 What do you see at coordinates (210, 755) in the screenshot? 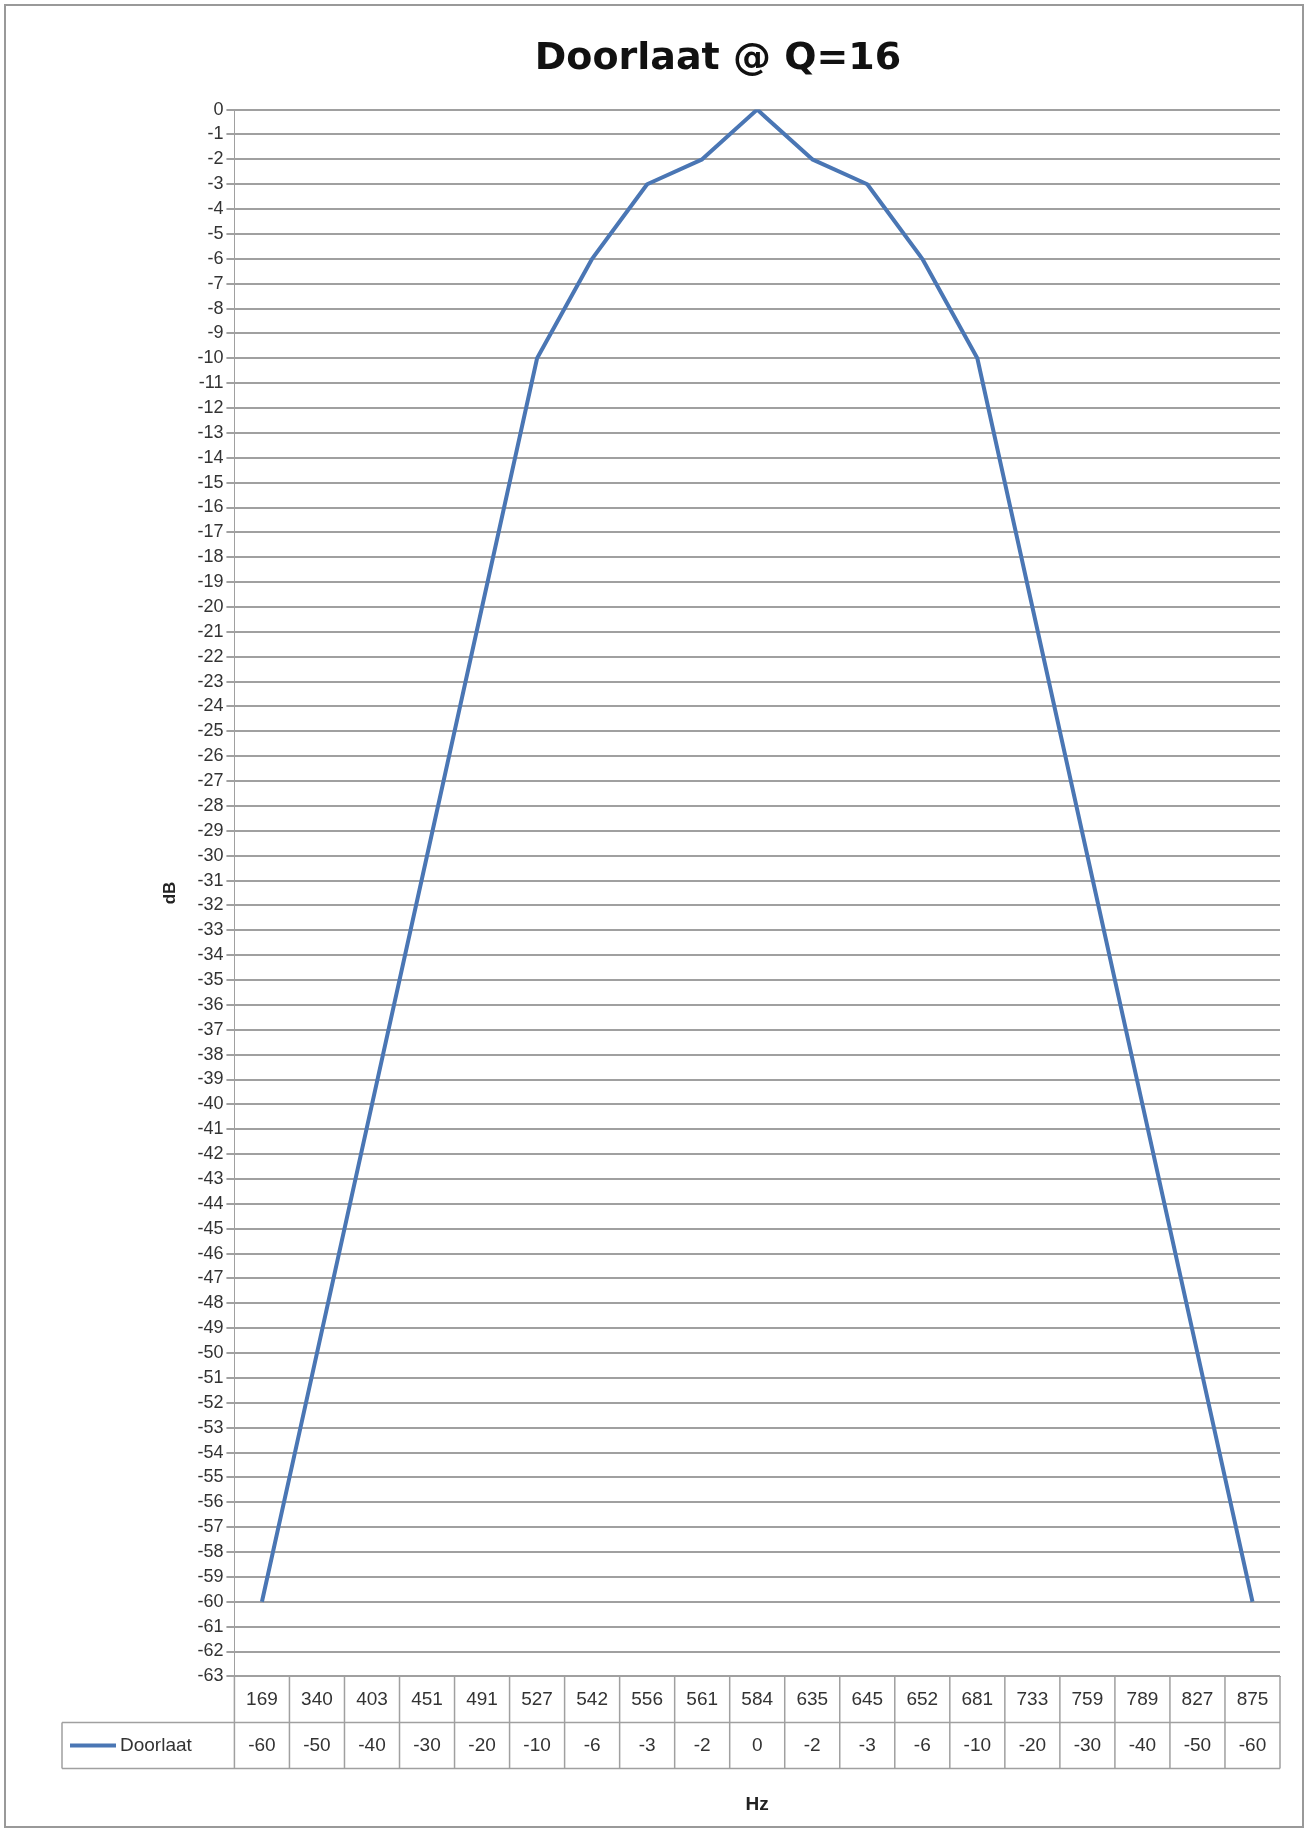
I see `y-tick-label: -26` at bounding box center [210, 755].